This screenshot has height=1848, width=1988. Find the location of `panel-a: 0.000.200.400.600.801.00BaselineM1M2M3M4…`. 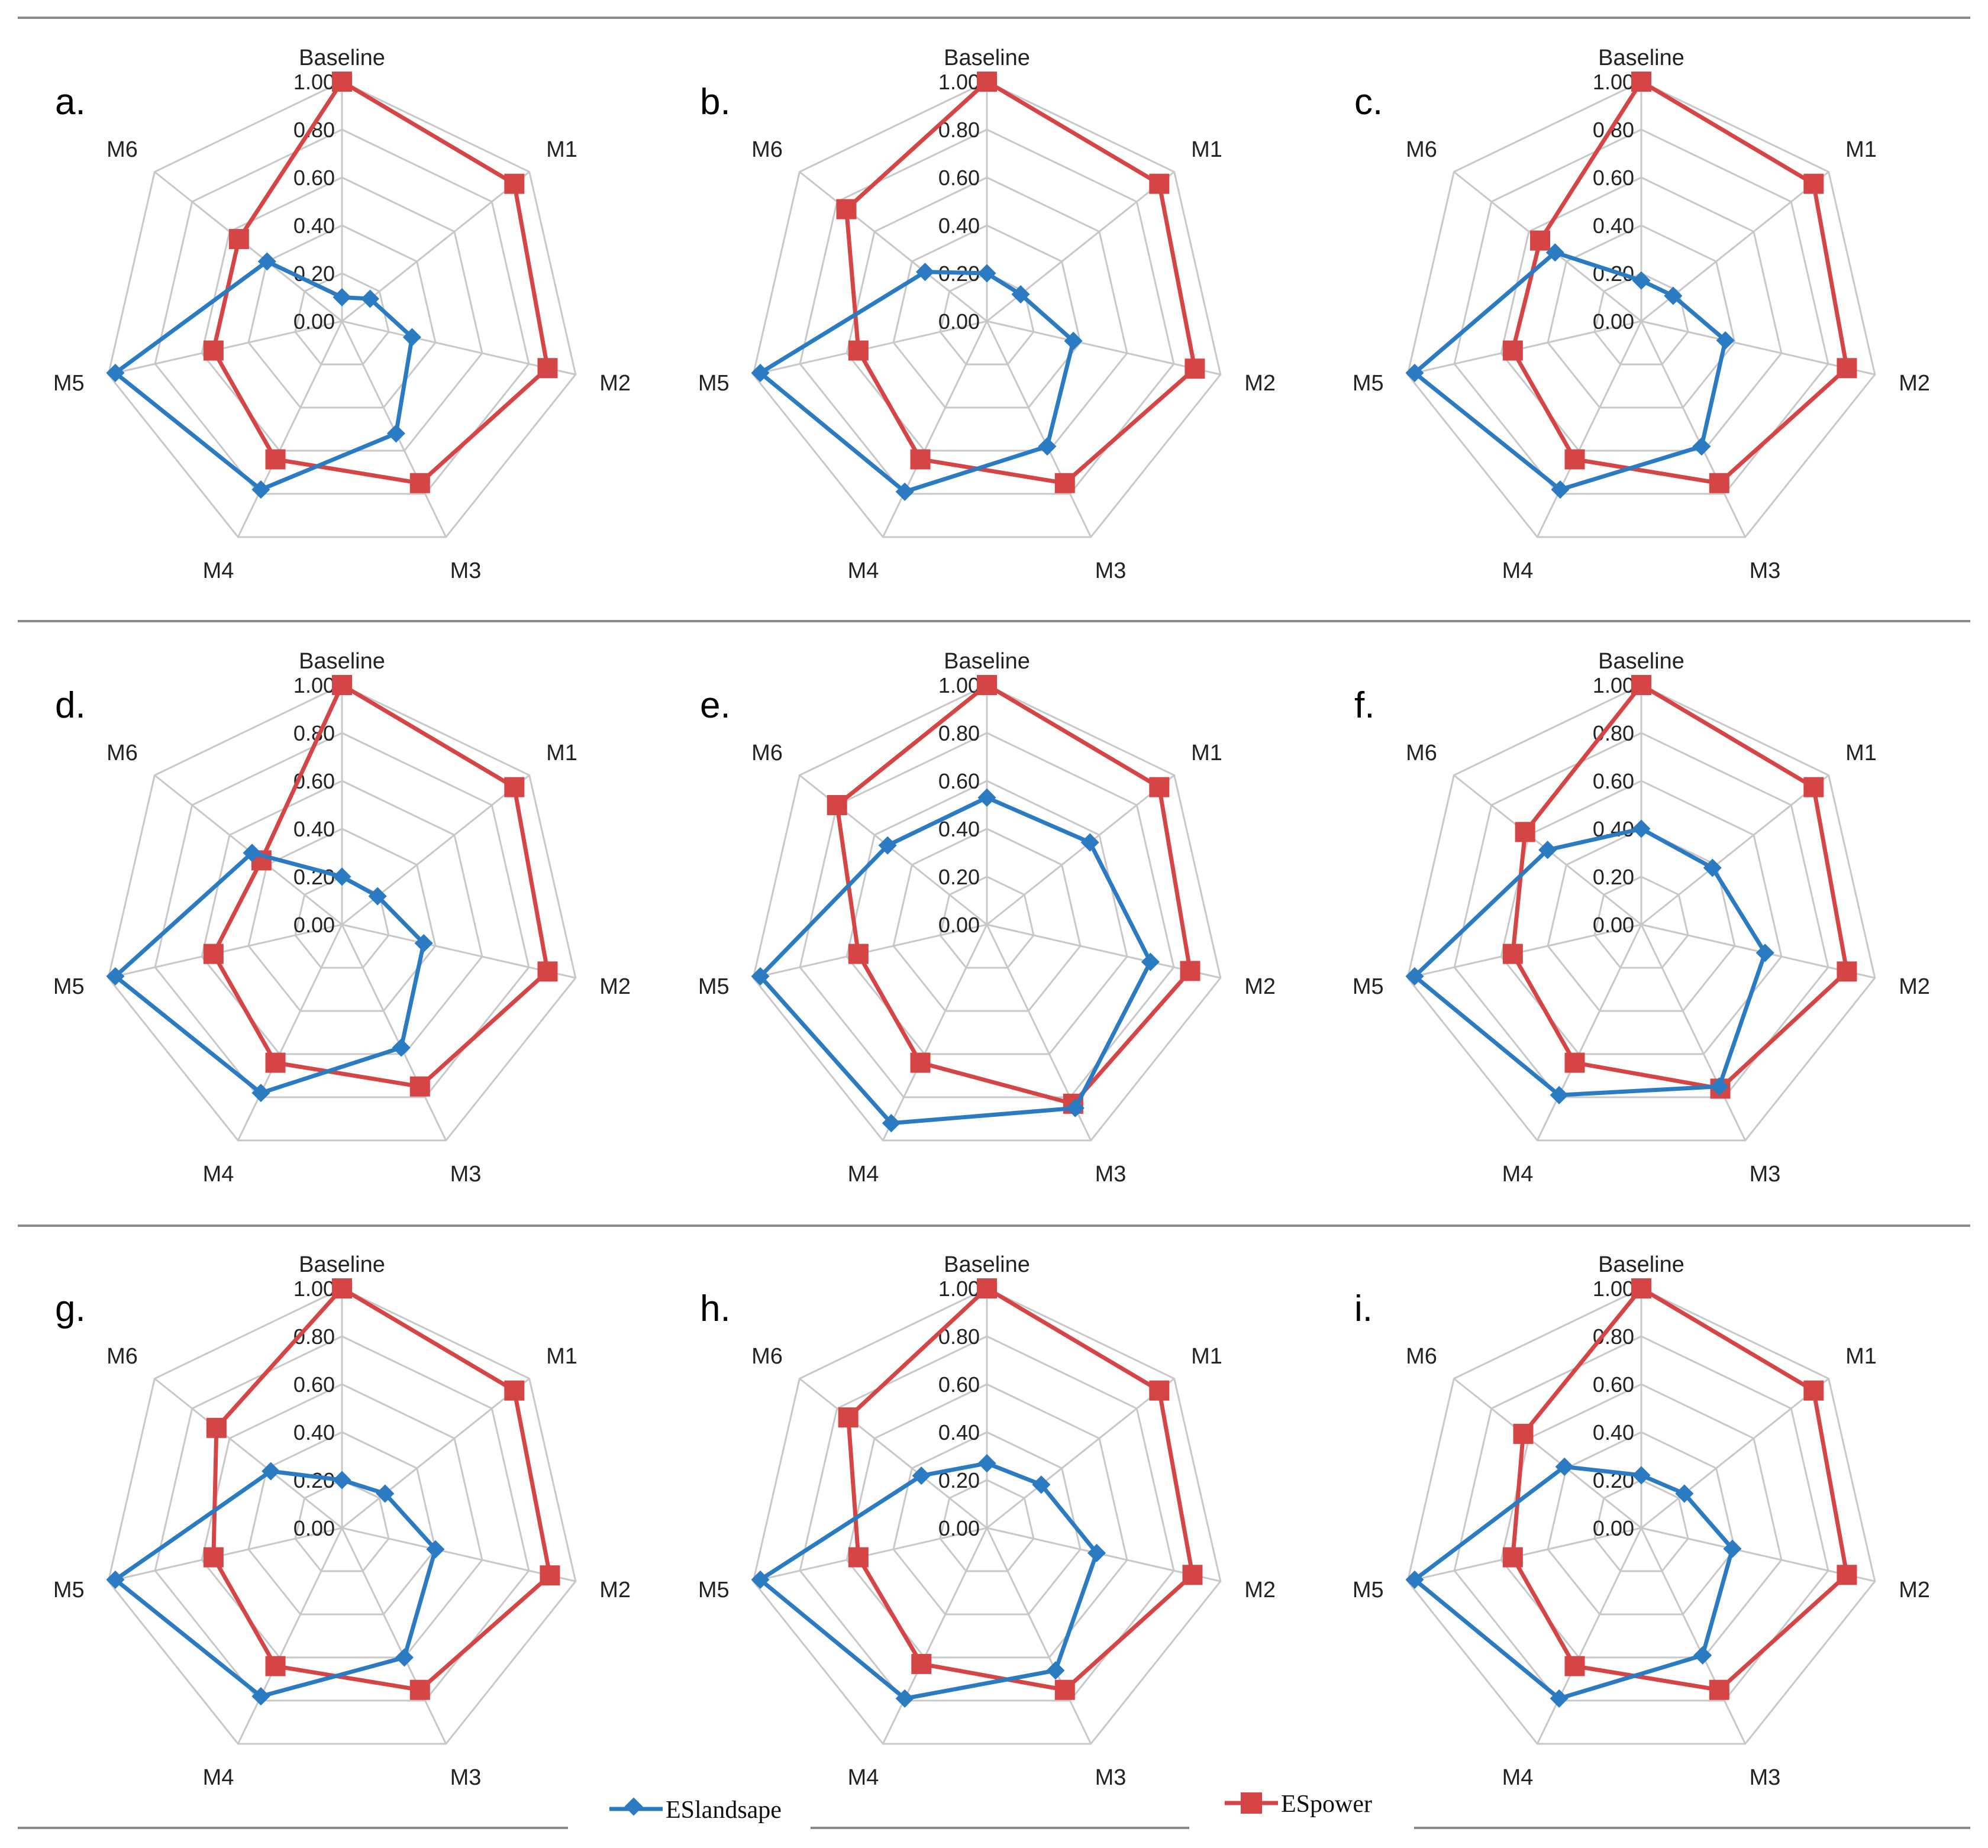

panel-a: 0.000.200.400.600.801.00BaselineM1M2M3M4… is located at coordinates (342, 314).